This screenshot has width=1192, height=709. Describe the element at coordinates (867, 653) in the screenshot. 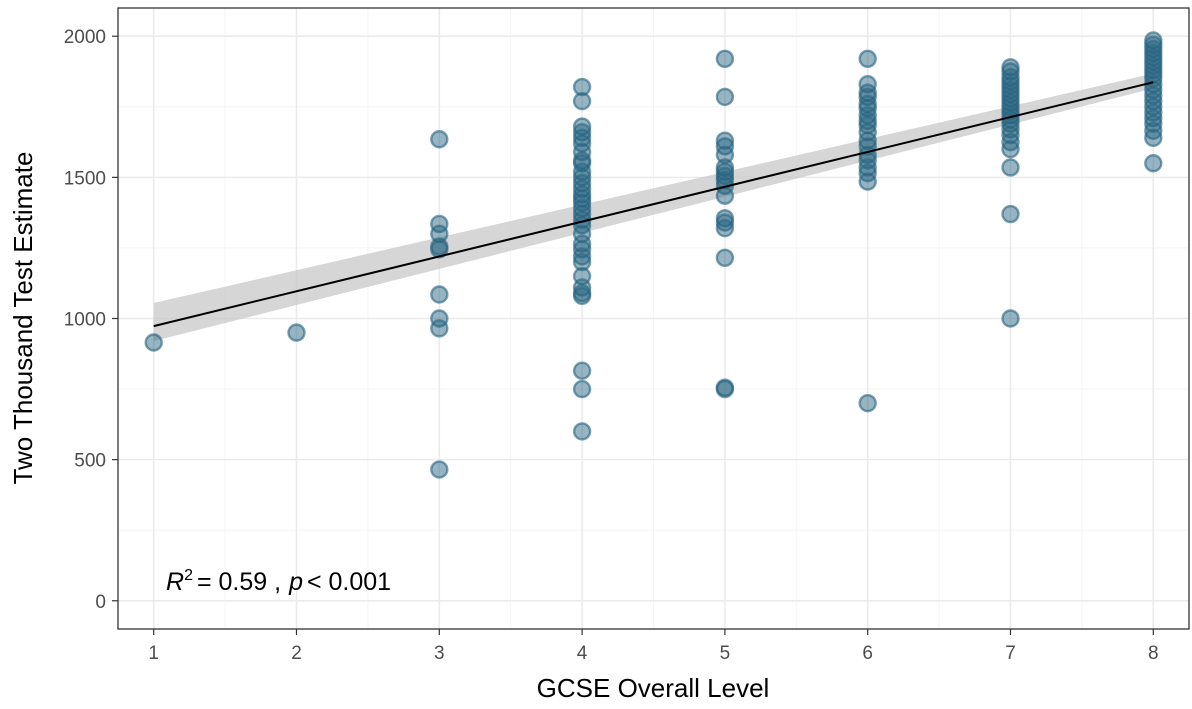

I see `x-tick-label: 6` at that location.